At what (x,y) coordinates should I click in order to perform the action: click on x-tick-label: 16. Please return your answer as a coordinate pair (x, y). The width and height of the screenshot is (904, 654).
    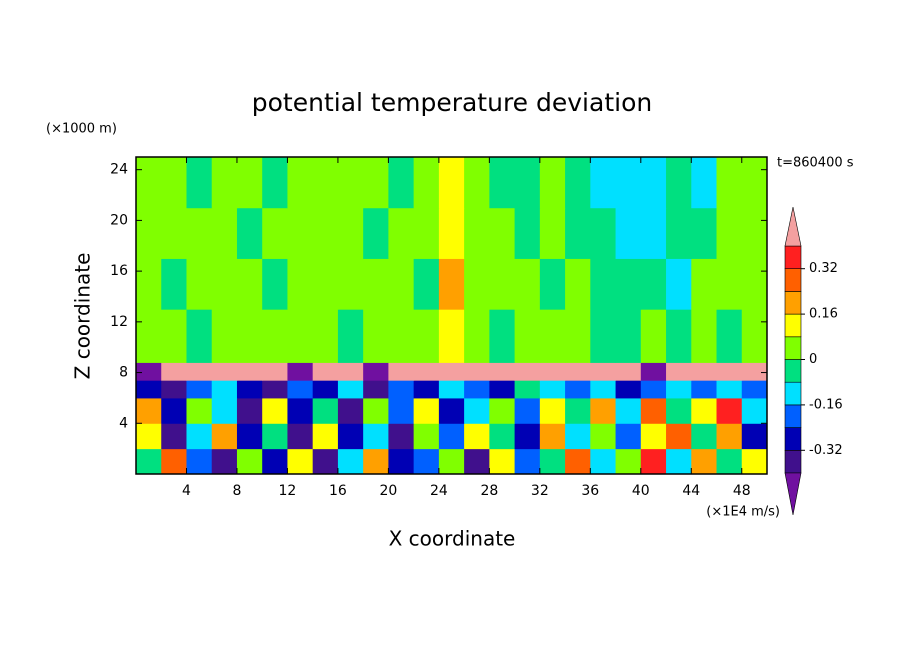
    Looking at the image, I should click on (338, 491).